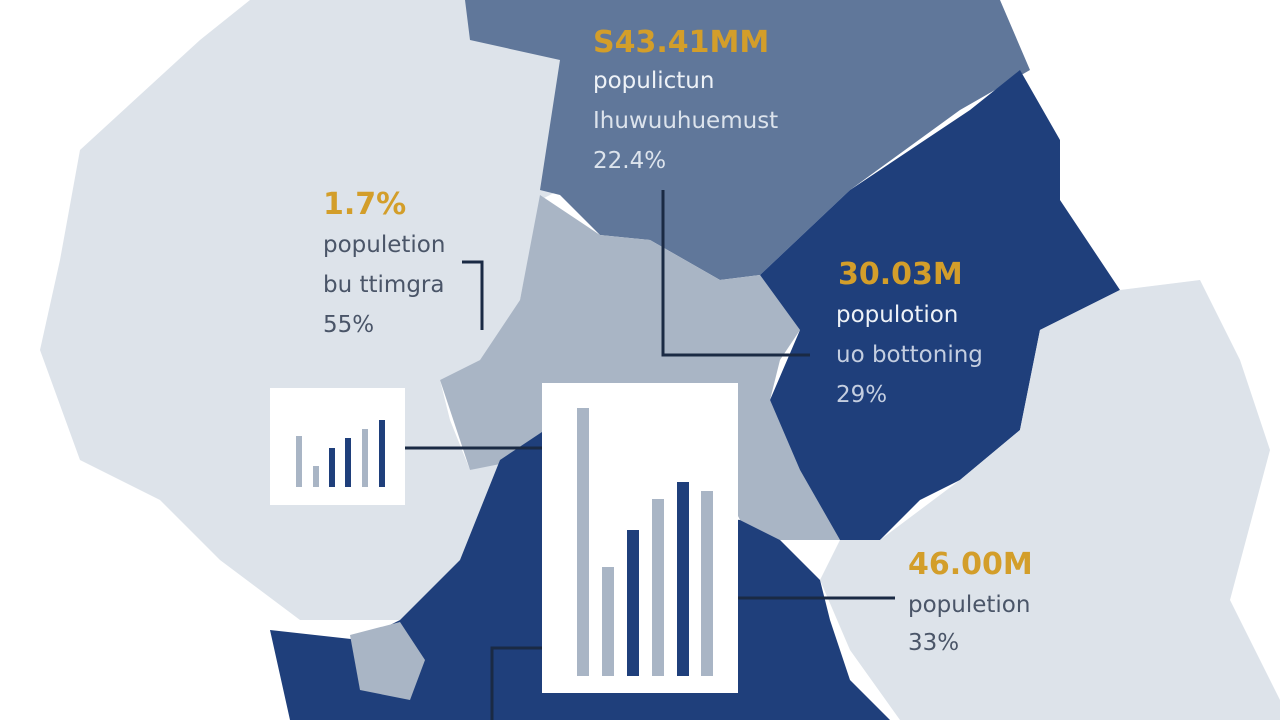 This screenshot has height=720, width=1280. Describe the element at coordinates (861, 395) in the screenshot. I see `region-share: 29%` at that location.